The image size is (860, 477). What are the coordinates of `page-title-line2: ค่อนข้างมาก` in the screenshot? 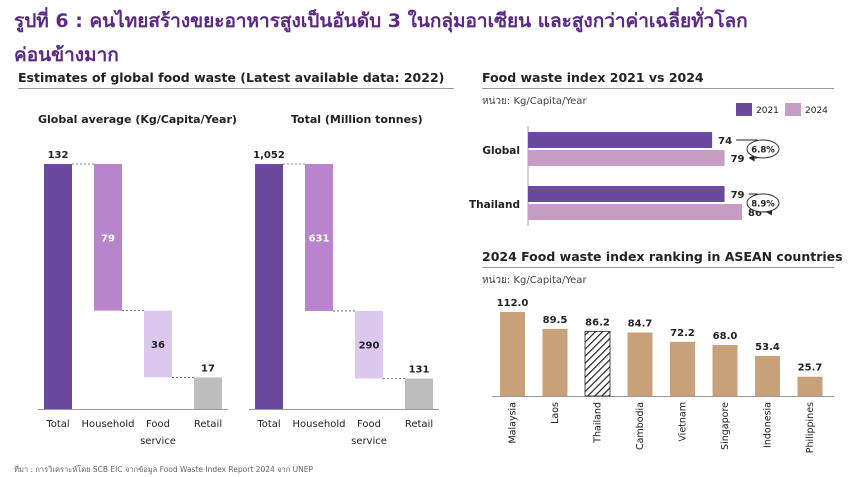 It's located at (66, 55).